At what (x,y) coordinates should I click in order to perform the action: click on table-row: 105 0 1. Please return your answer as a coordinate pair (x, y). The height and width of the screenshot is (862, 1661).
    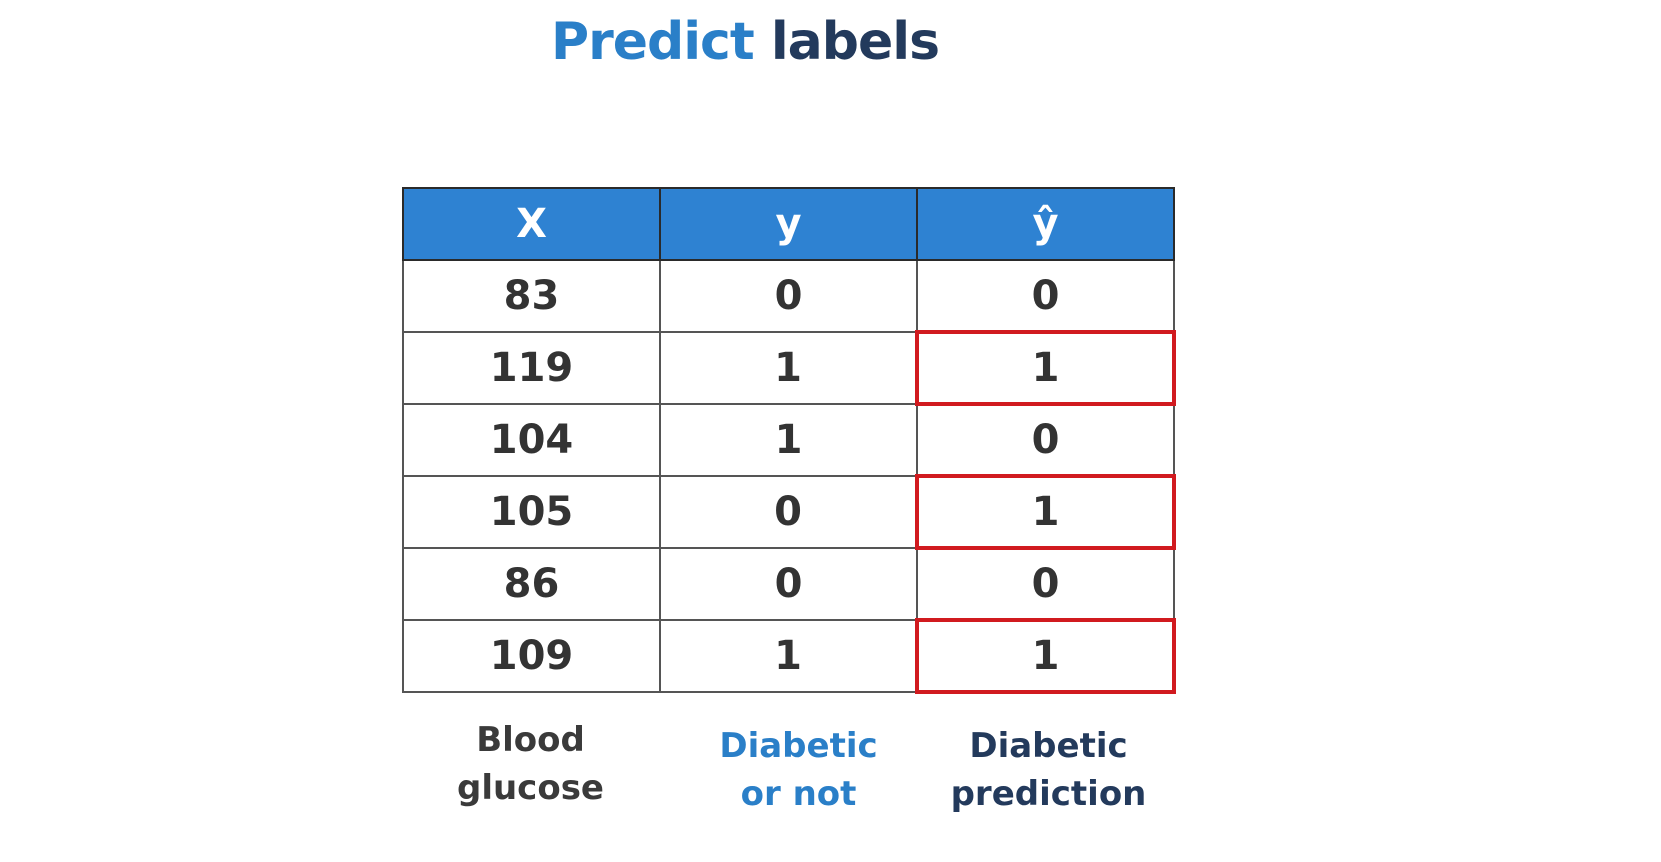
    Looking at the image, I should click on (789, 512).